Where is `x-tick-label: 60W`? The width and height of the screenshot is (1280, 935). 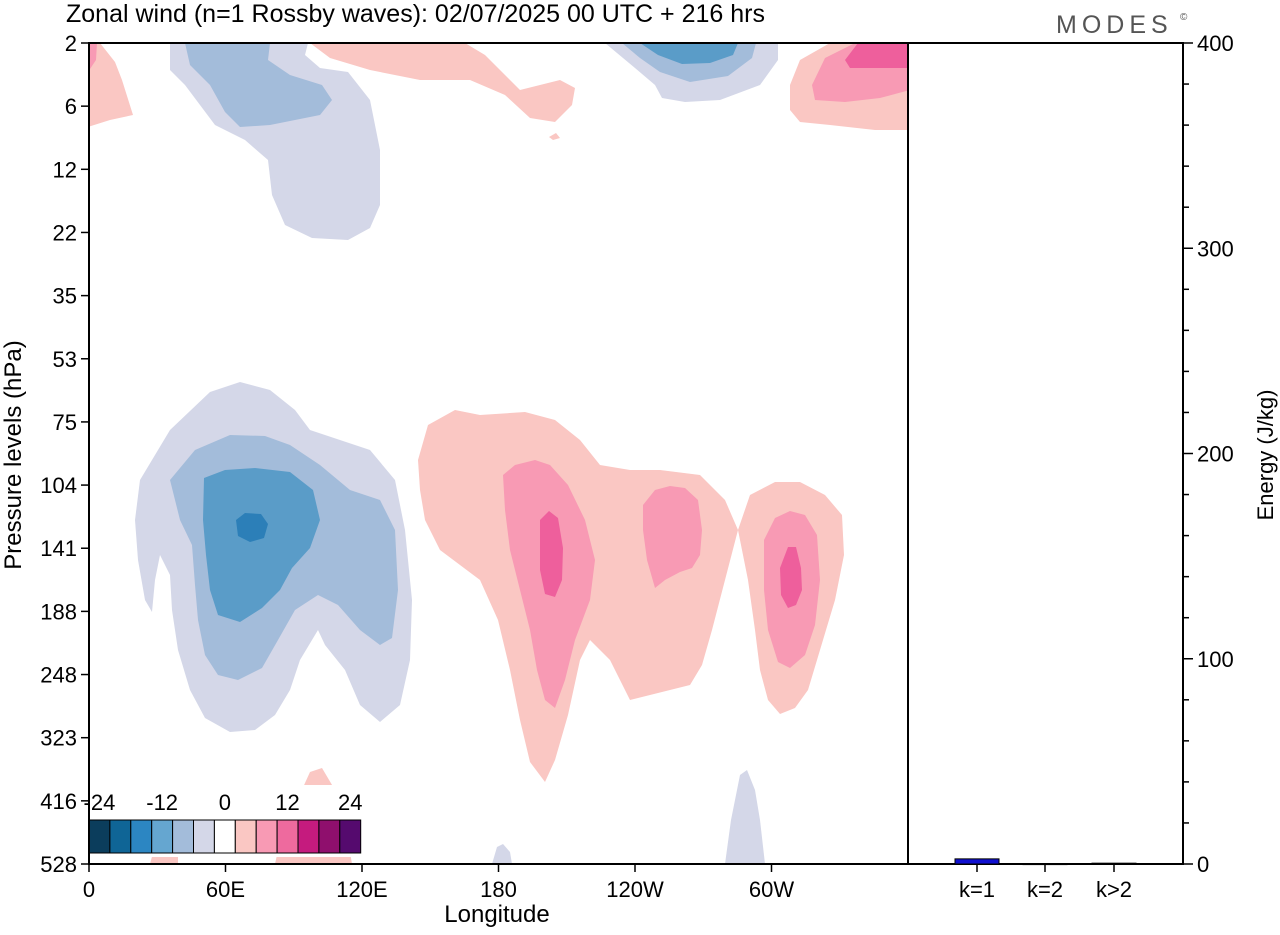
x-tick-label: 60W is located at coordinates (771, 889).